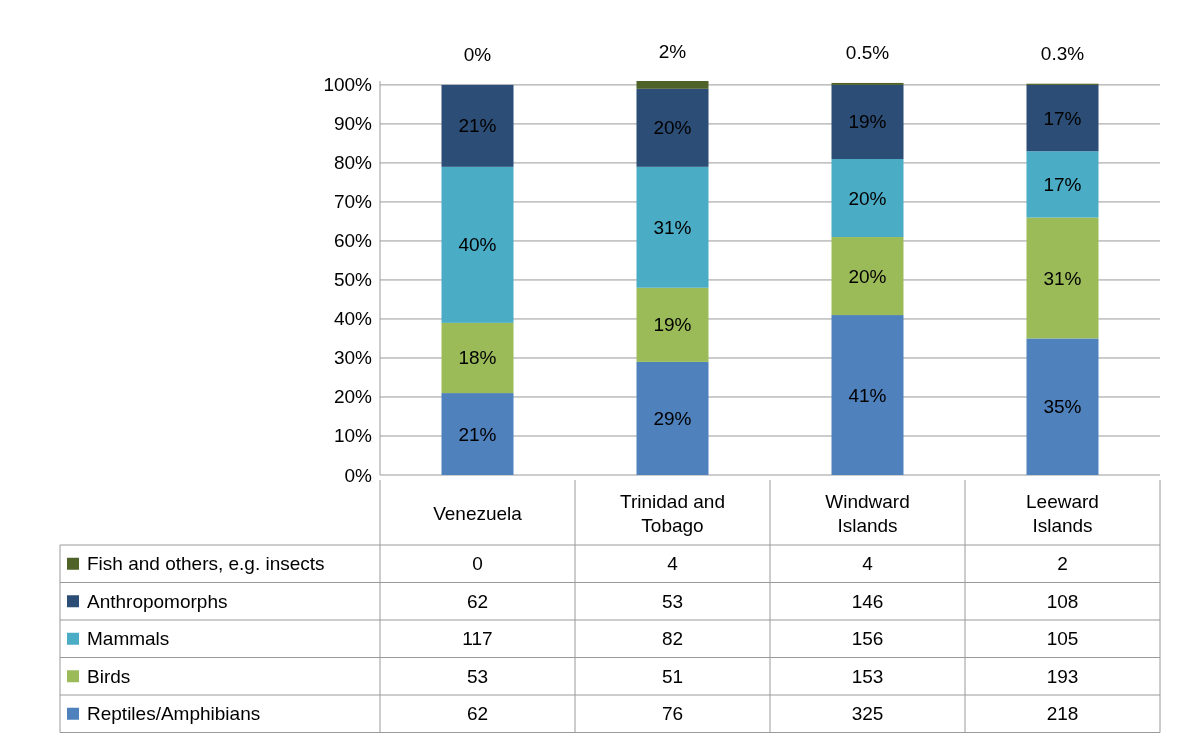 The height and width of the screenshot is (738, 1197). I want to click on data-label: 51, so click(672, 676).